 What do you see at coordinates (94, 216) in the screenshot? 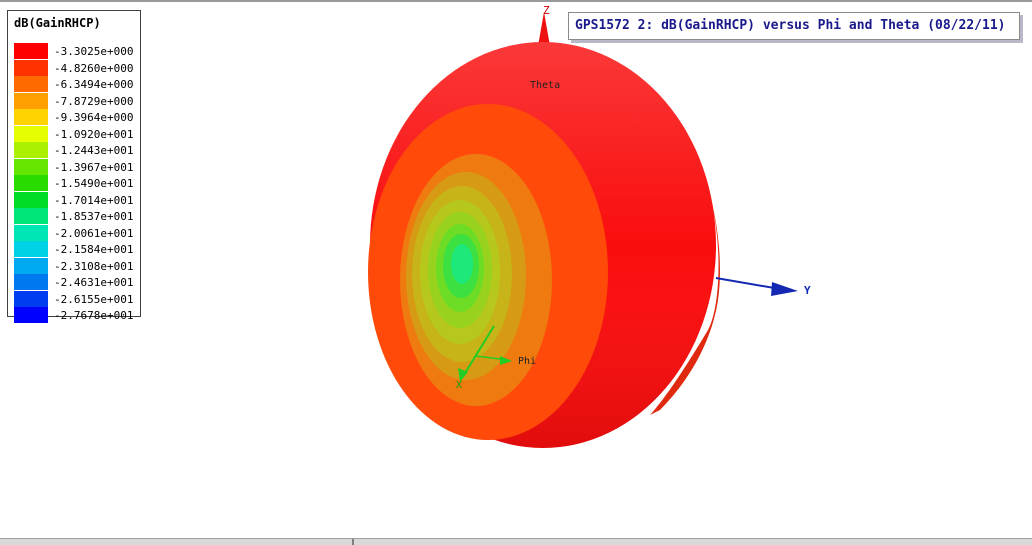
I see `legend-value-label: -1.8537e+001` at bounding box center [94, 216].